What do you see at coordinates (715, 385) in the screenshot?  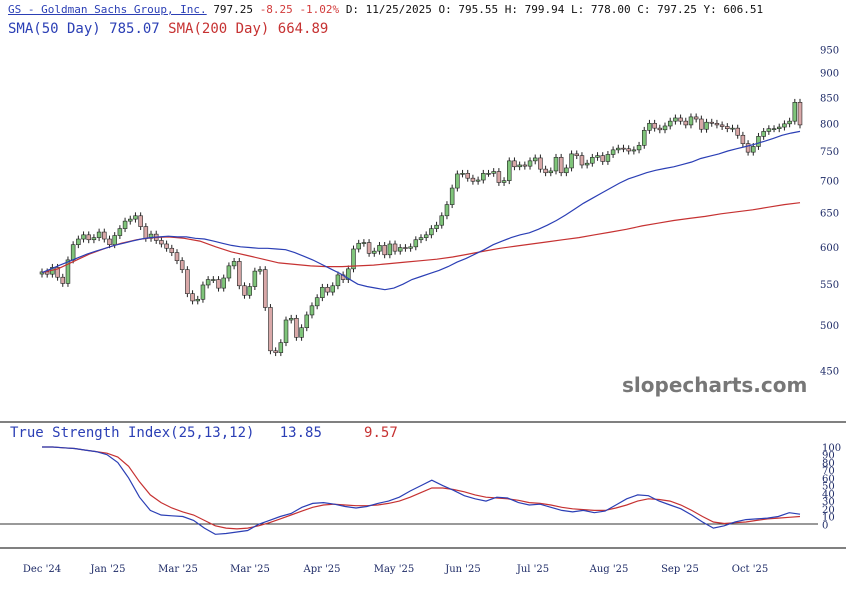 I see `watermark: slopecharts.com` at bounding box center [715, 385].